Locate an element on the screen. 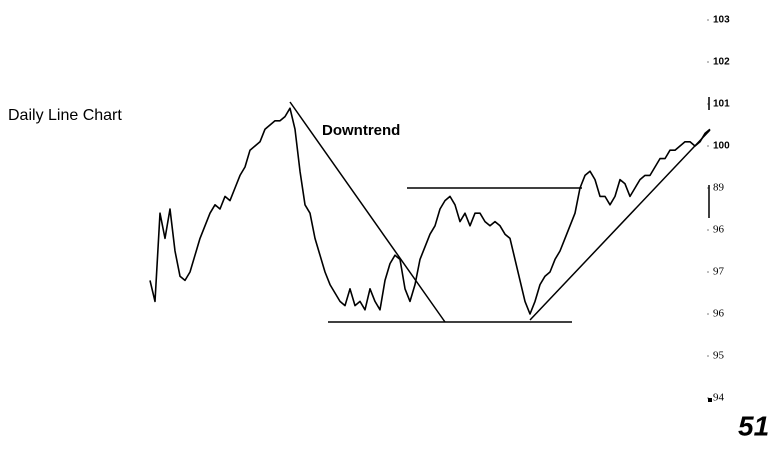 This screenshot has width=779, height=450. uptrend-line is located at coordinates (620, 225).